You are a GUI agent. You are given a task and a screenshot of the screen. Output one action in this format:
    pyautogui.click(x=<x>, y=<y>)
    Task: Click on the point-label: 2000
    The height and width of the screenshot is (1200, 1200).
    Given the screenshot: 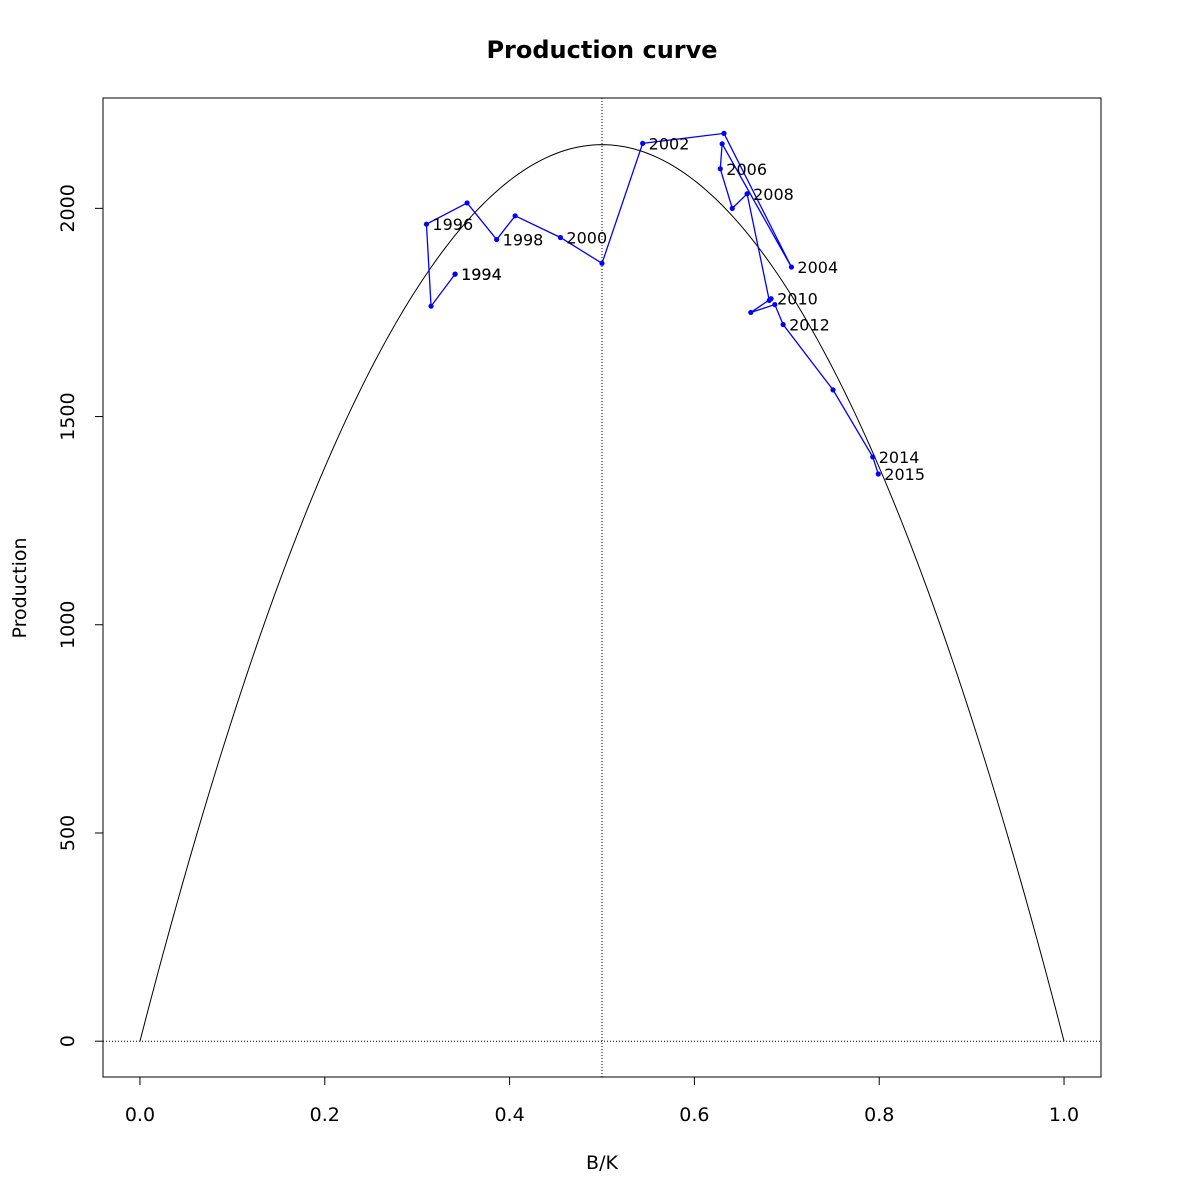 What is the action you would take?
    pyautogui.click(x=586, y=238)
    